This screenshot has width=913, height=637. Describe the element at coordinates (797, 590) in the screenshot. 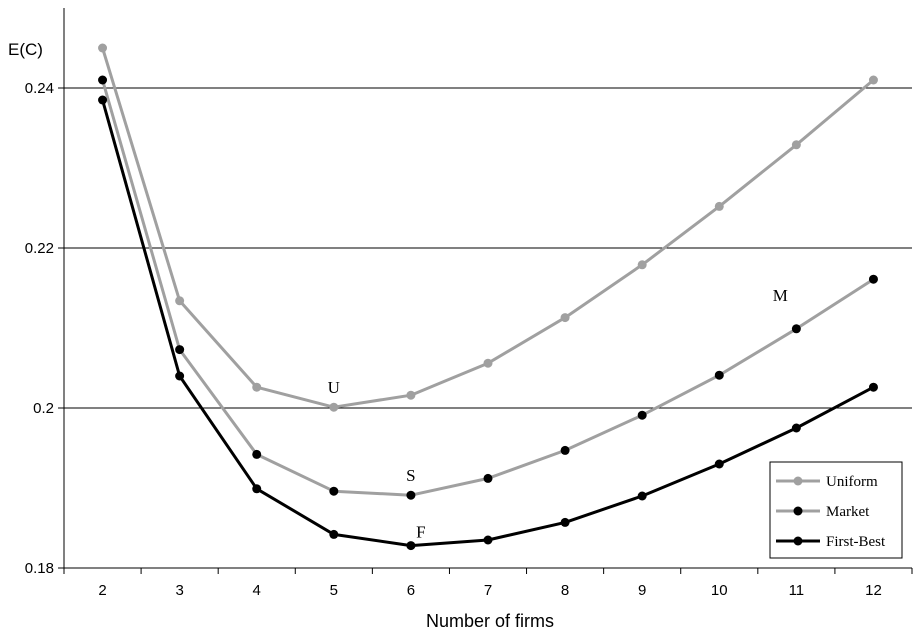

I see `x-tick-label: 11` at that location.